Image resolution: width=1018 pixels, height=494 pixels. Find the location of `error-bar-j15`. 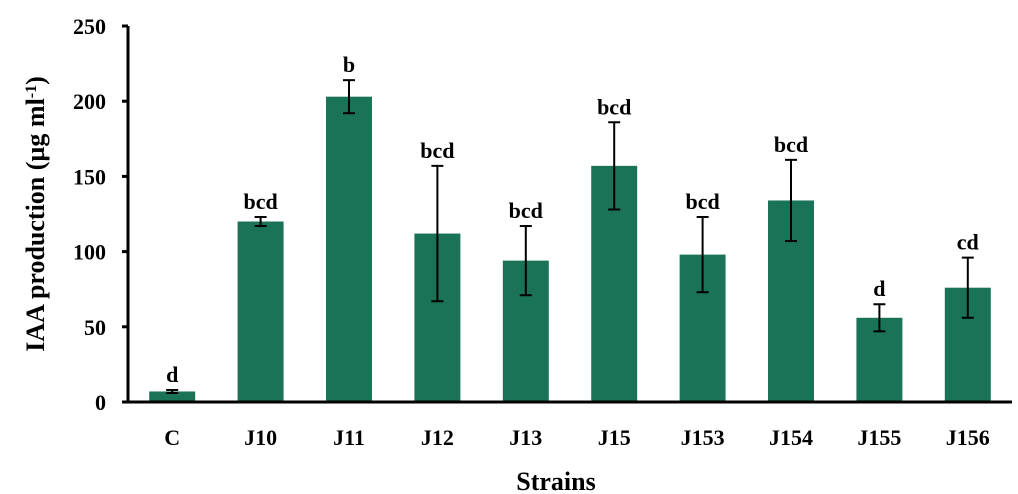

error-bar-j15 is located at coordinates (614, 166).